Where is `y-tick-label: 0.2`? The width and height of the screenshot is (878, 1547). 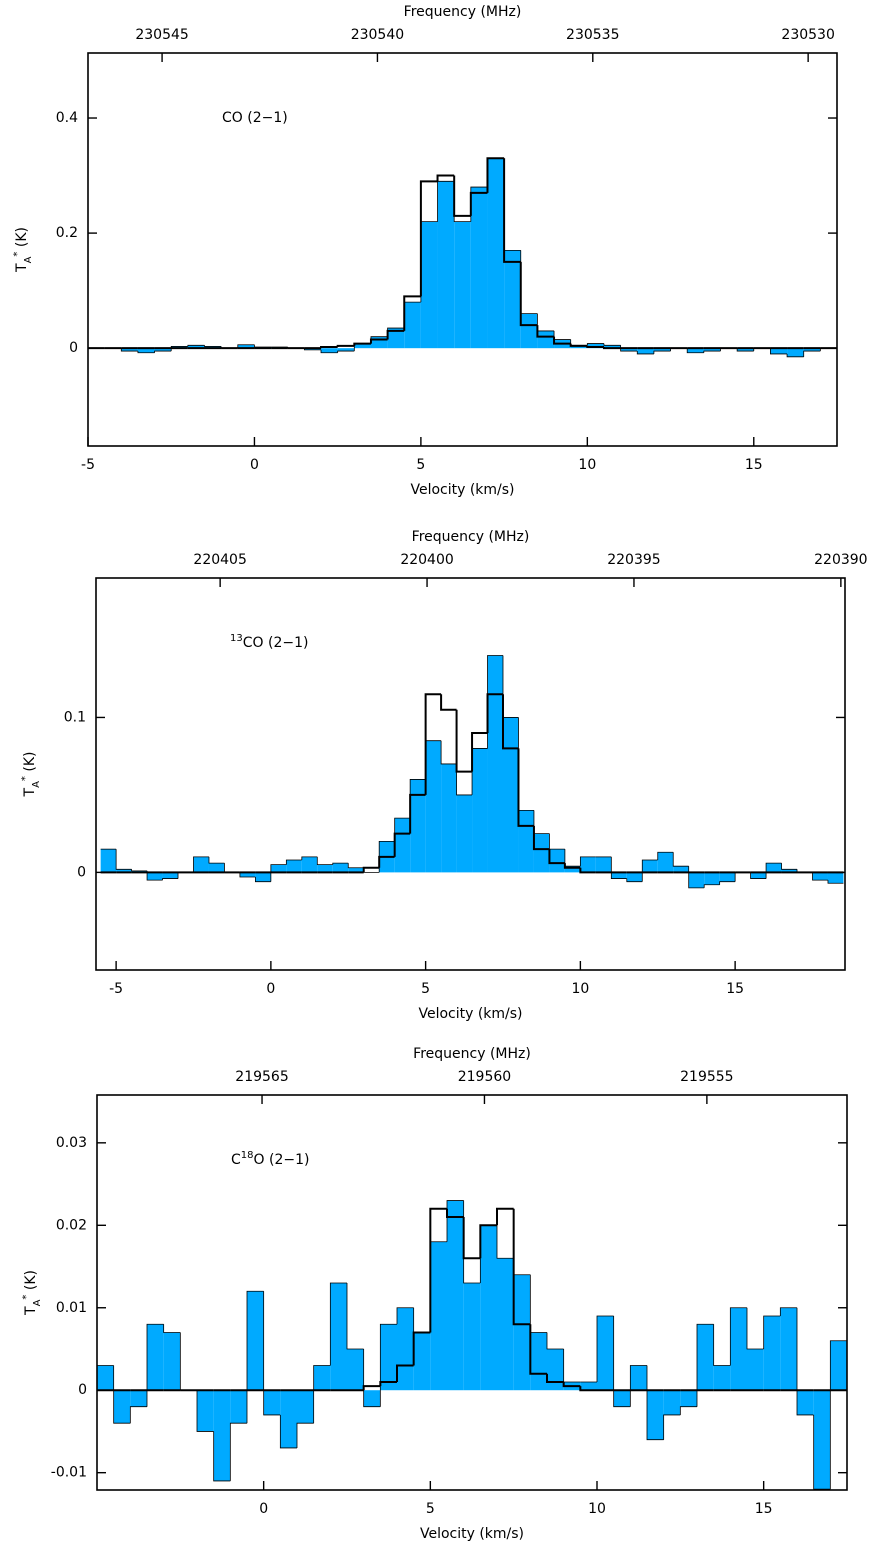 y-tick-label: 0.2 is located at coordinates (67, 233).